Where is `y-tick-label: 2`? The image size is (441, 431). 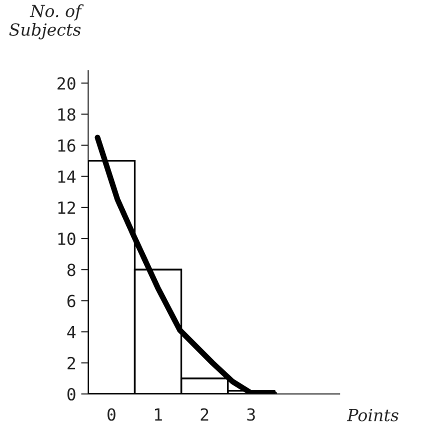 y-tick-label: 2 is located at coordinates (71, 363).